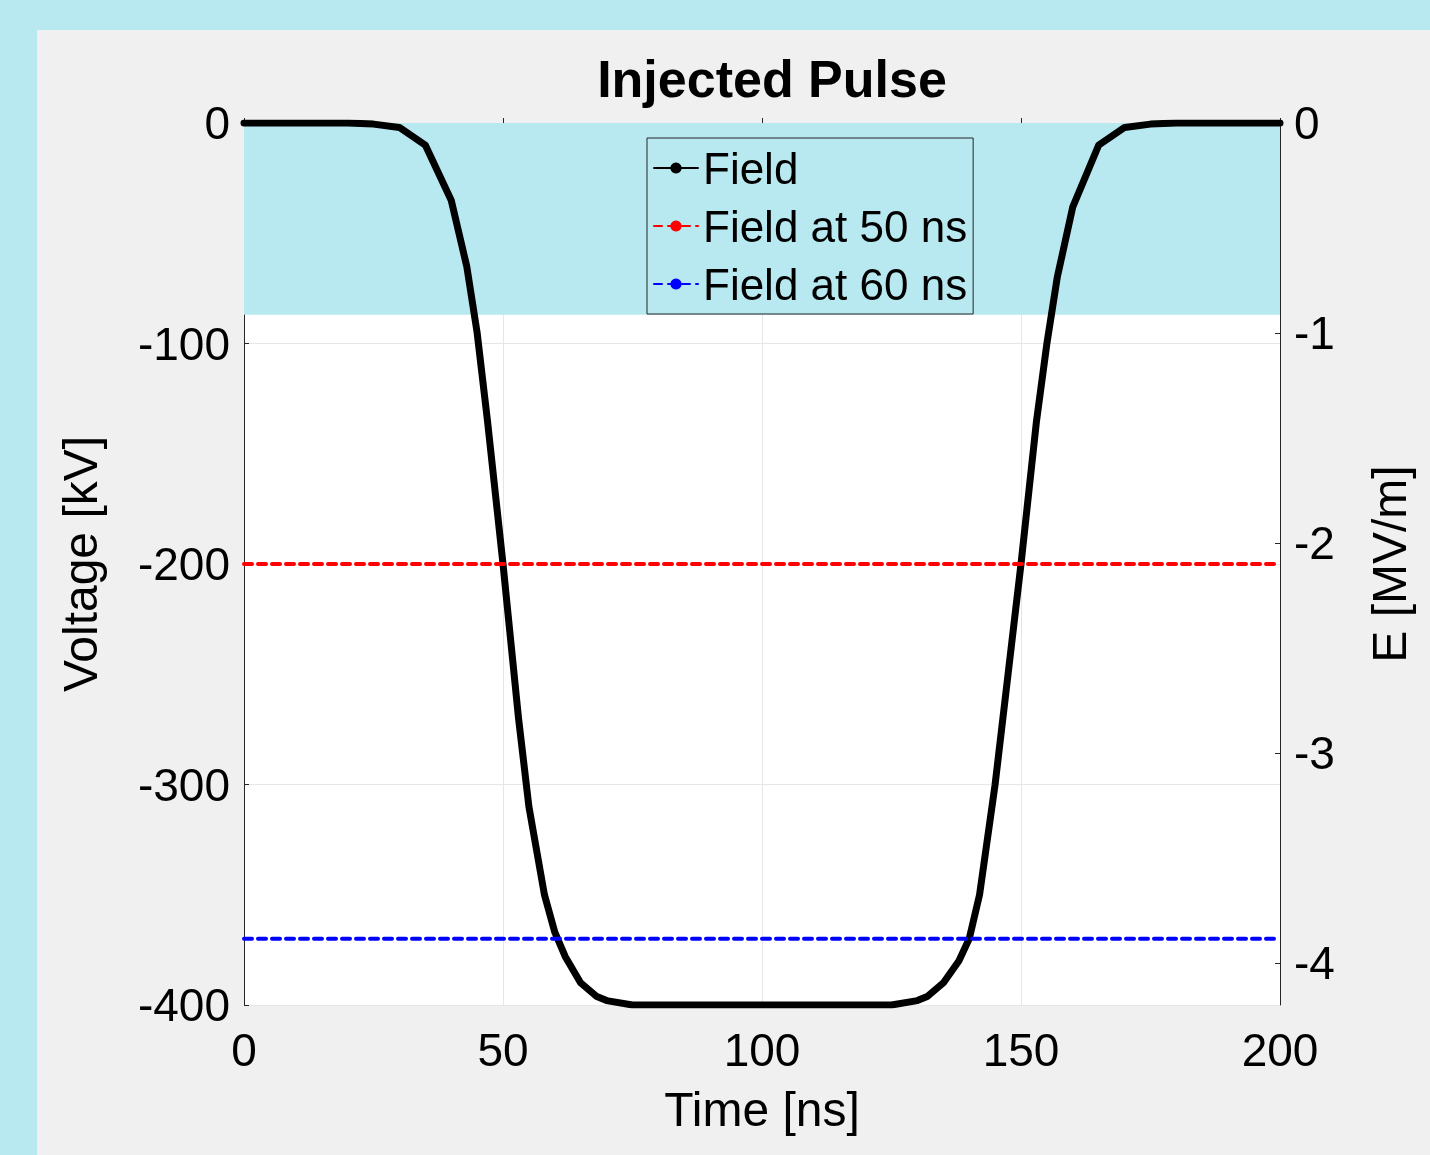  Describe the element at coordinates (183, 1005) in the screenshot. I see `y-tick-label: -400` at that location.